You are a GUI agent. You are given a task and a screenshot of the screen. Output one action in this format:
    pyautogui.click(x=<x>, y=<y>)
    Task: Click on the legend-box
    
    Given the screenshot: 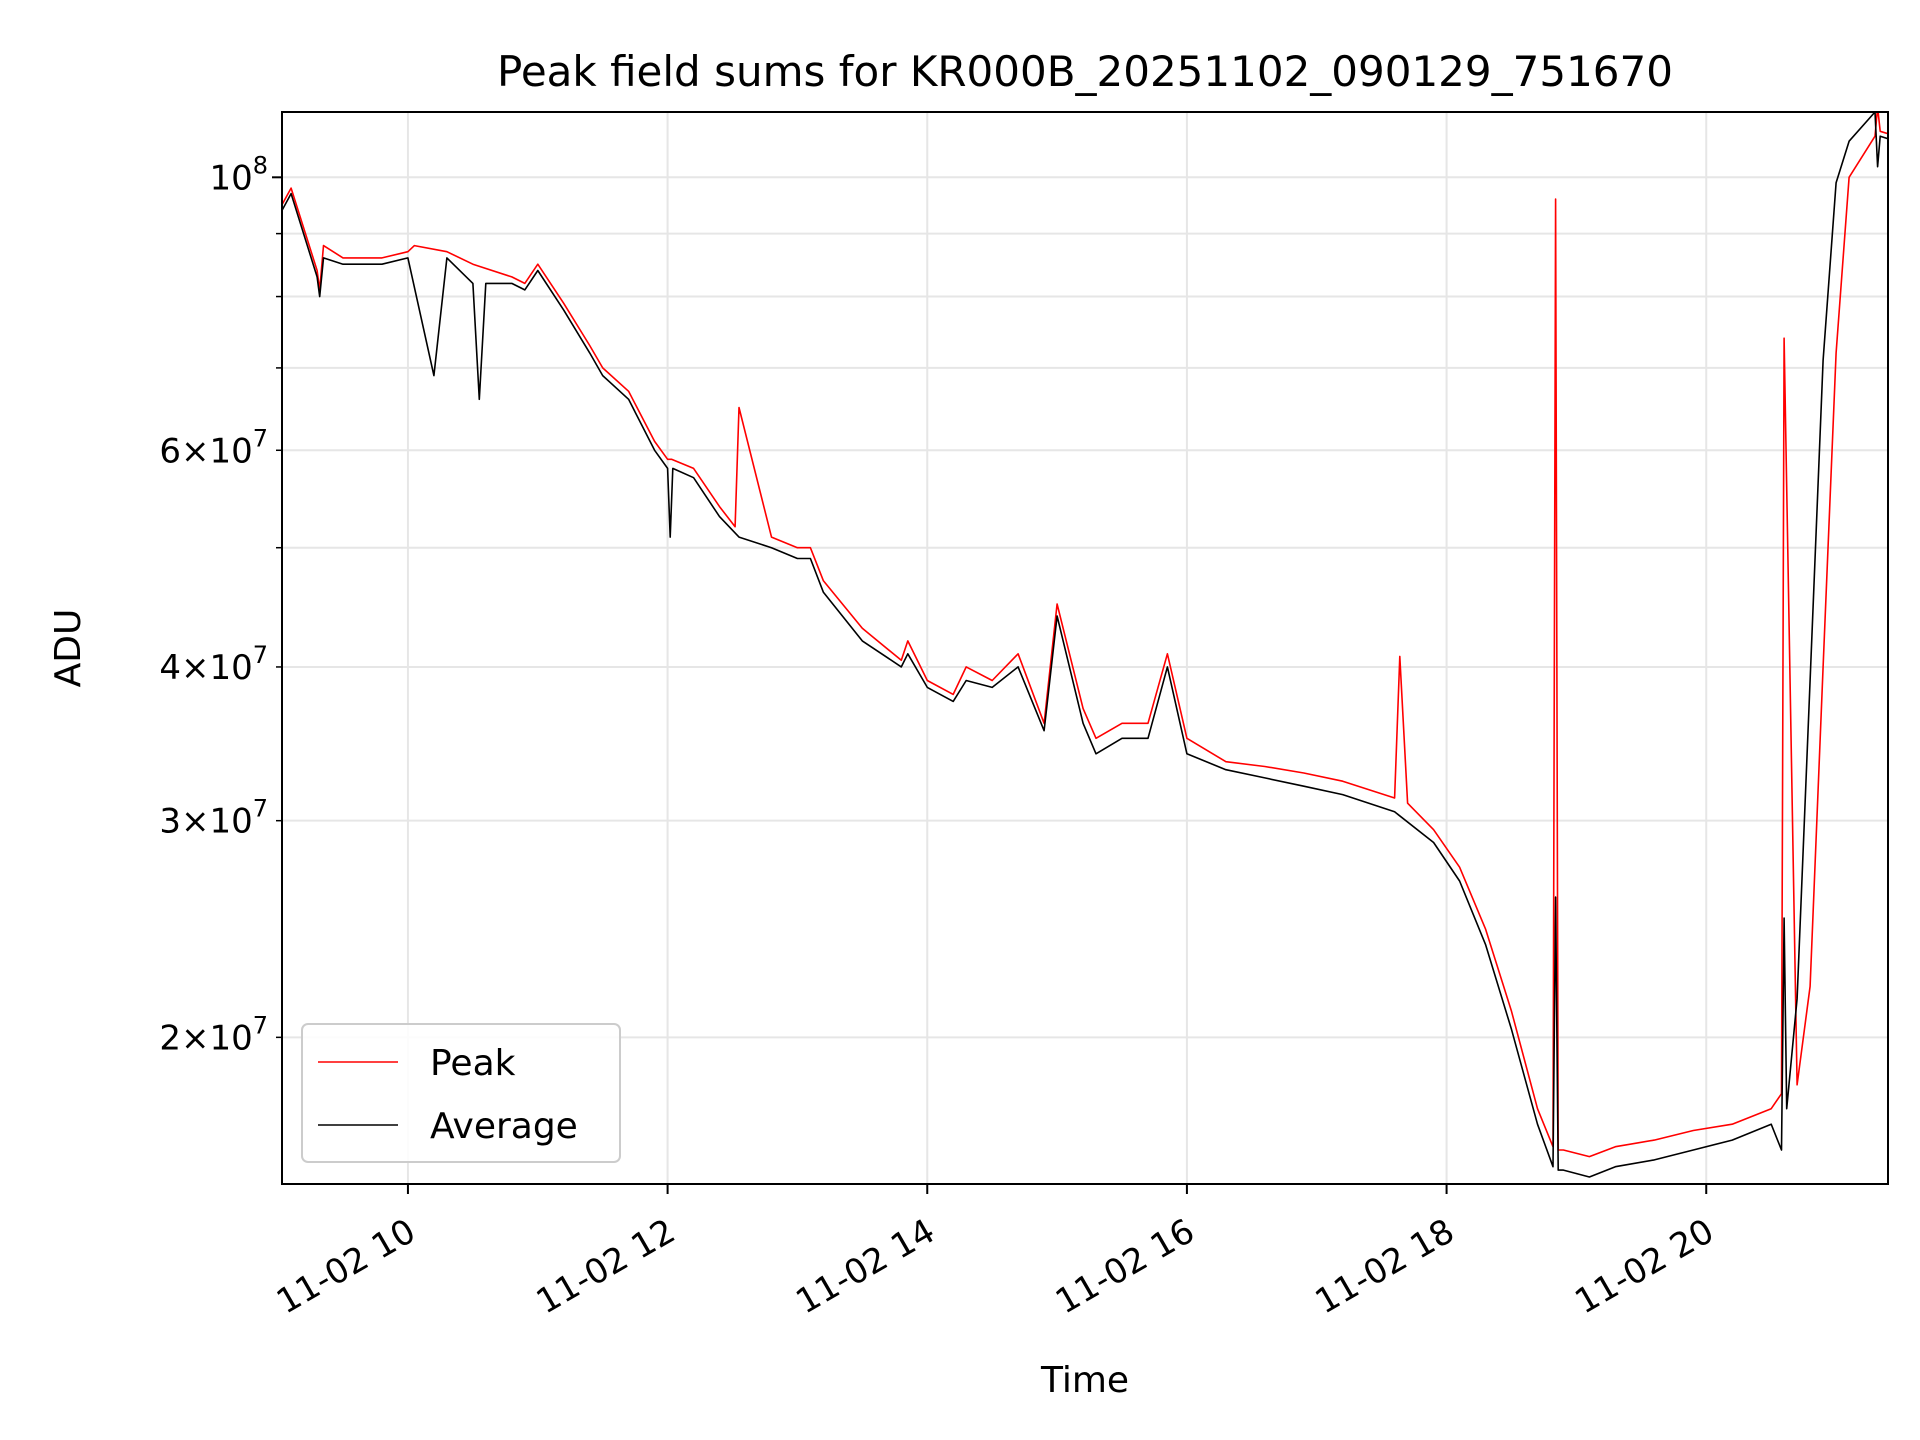 What is the action you would take?
    pyautogui.click(x=461, y=1093)
    